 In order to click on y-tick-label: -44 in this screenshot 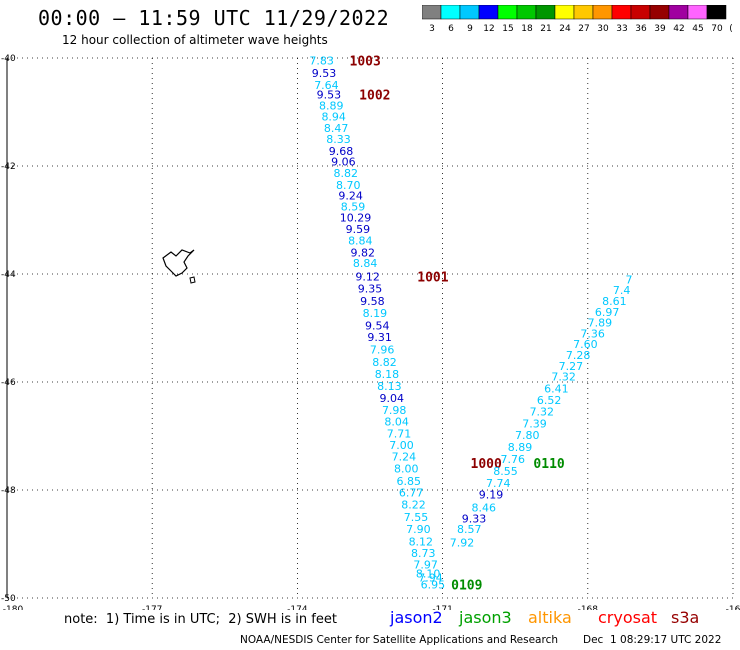, I will do `click(8, 275)`.